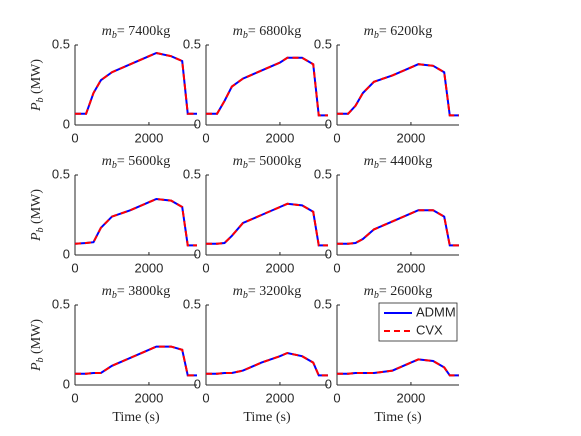 Image resolution: width=581 pixels, height=436 pixels. Describe the element at coordinates (274, 161) in the screenshot. I see `label-text: = 5000kg` at that location.